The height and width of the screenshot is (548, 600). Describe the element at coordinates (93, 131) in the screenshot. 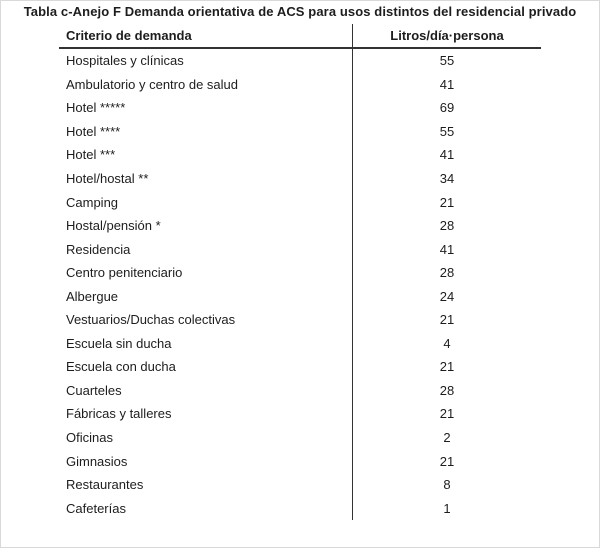

I see `row-criterio-label: Hotel ****` at that location.